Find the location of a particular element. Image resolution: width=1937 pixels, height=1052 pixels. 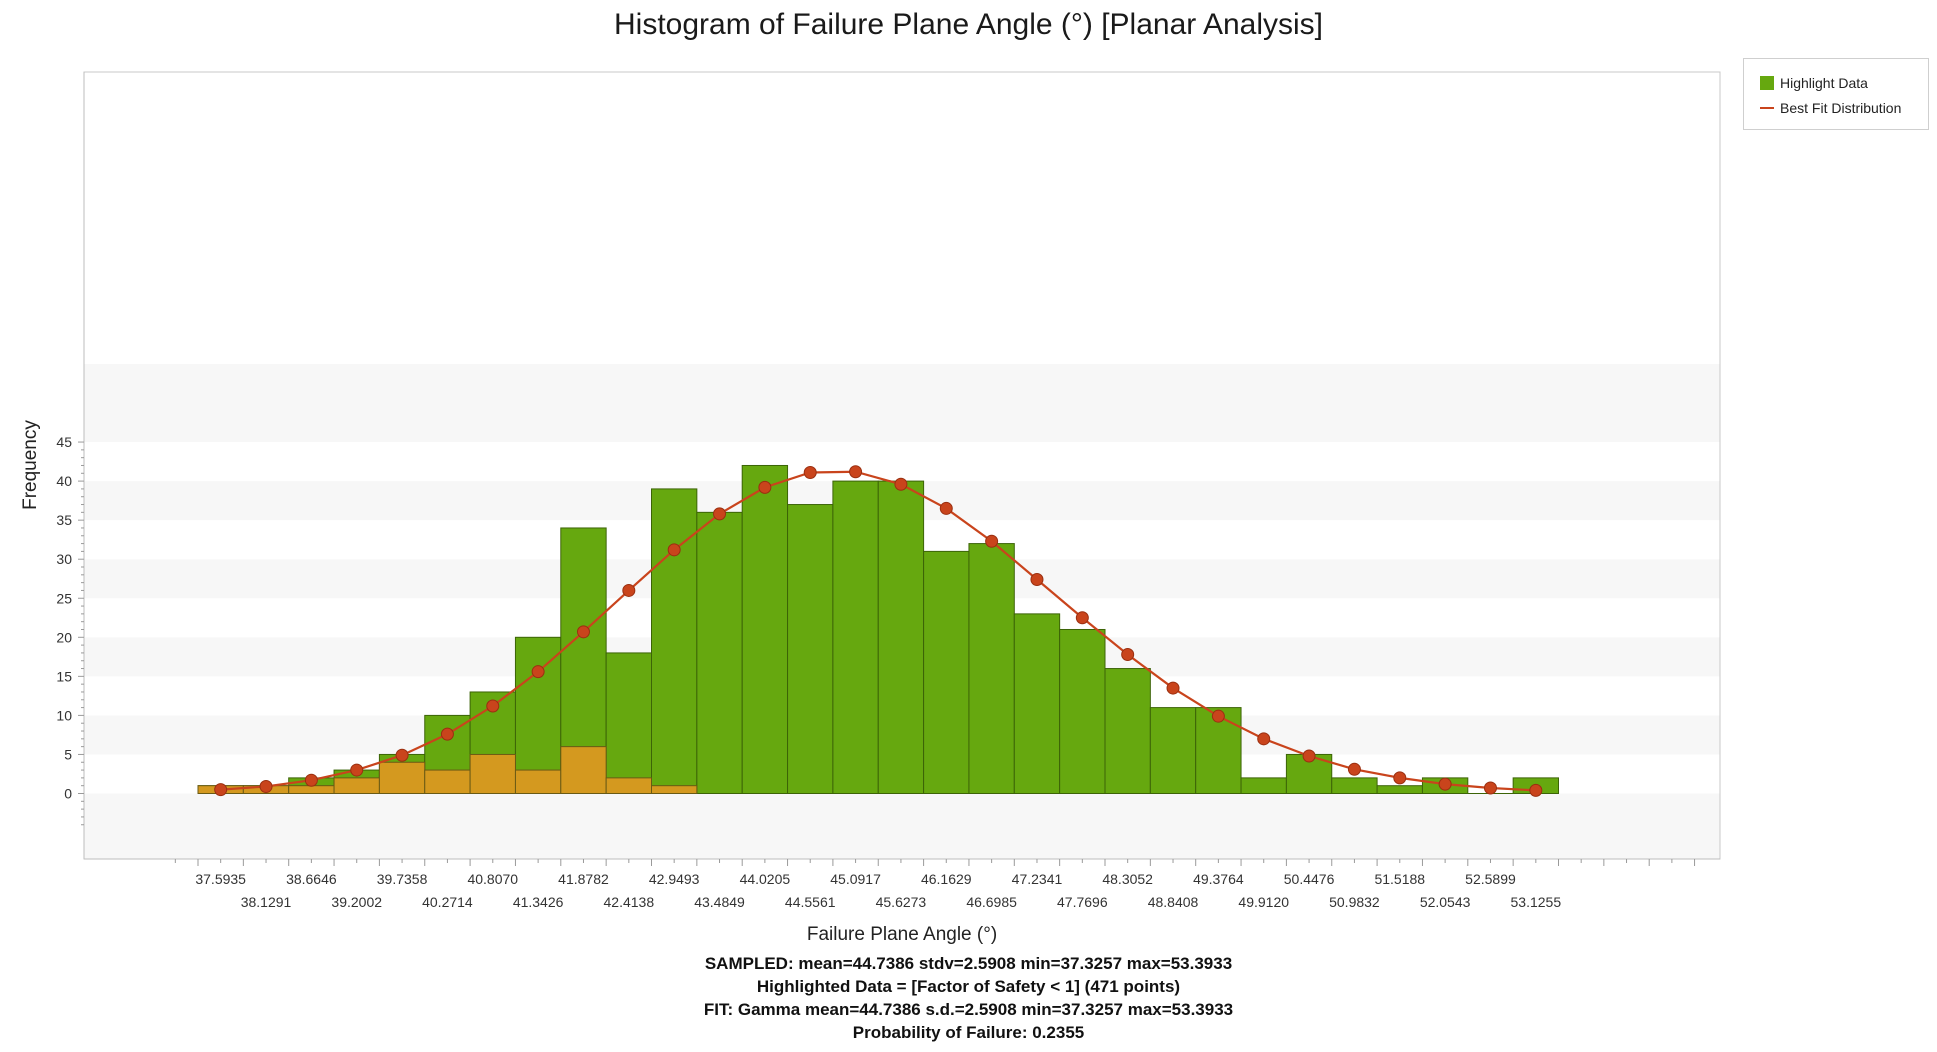

y-tick-label: 30 is located at coordinates (64, 559).